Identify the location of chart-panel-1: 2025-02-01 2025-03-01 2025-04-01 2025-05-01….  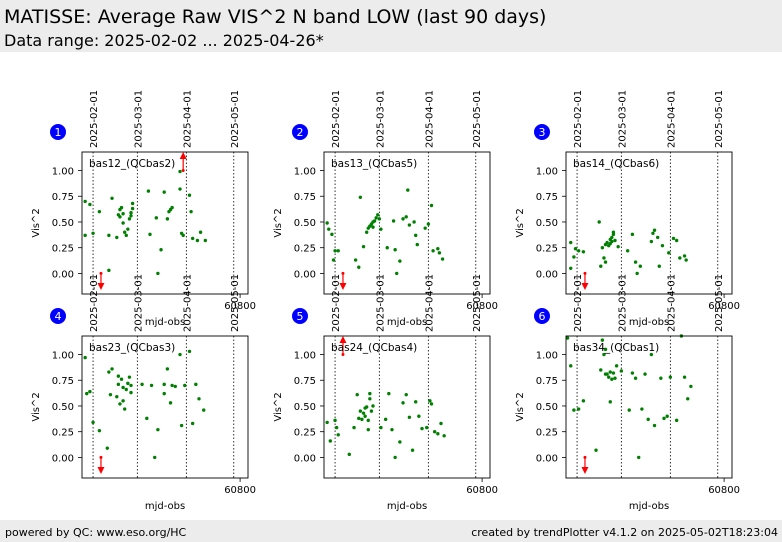
(143, 209).